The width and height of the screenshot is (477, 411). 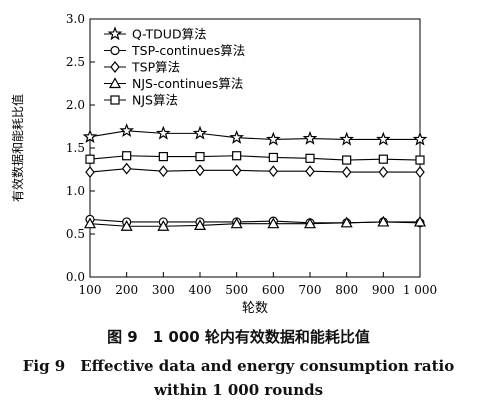 I want to click on y-tick-label: 0.5, so click(x=75, y=234).